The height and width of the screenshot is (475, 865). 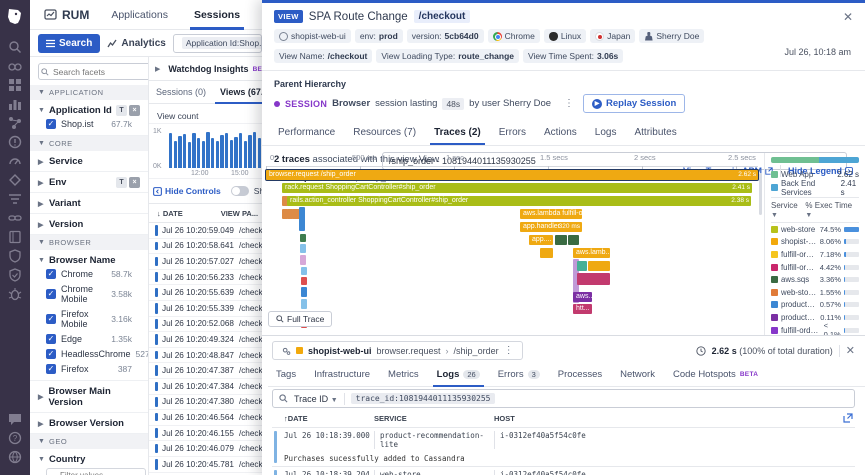 What do you see at coordinates (15, 256) in the screenshot?
I see `security-icon` at bounding box center [15, 256].